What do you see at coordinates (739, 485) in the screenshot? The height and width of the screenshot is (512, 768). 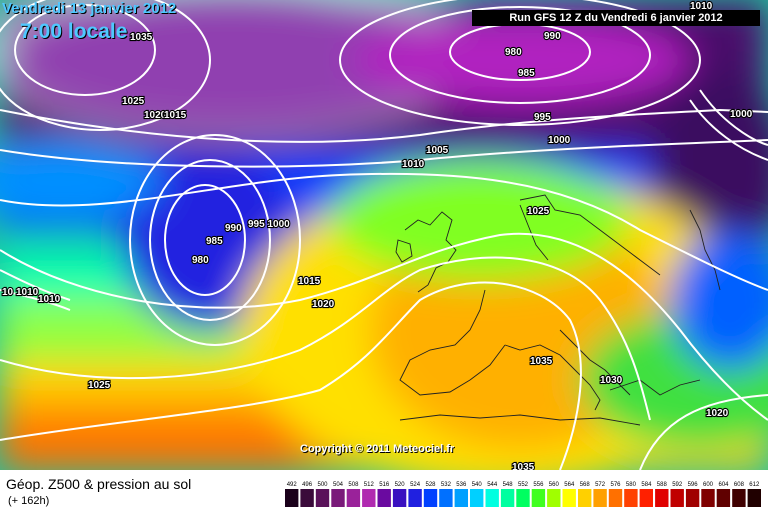 I see `legend-label: 608` at bounding box center [739, 485].